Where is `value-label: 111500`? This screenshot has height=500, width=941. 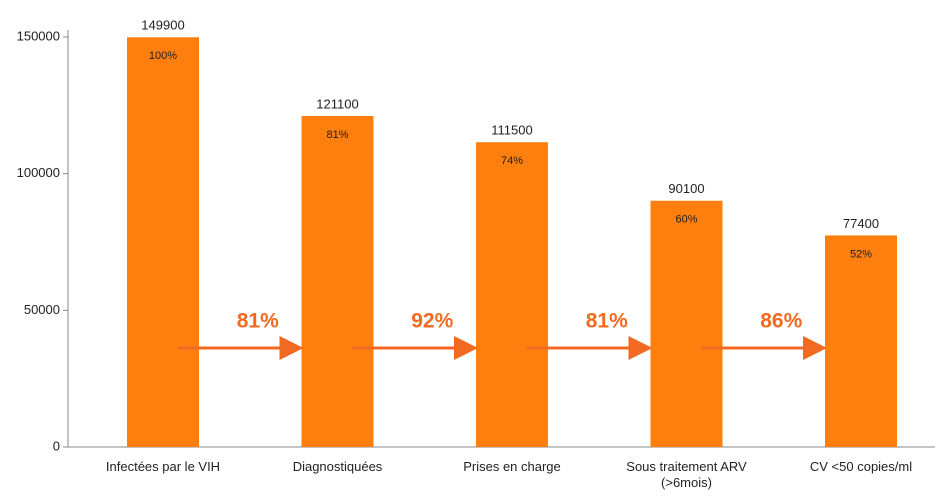
value-label: 111500 is located at coordinates (511, 130).